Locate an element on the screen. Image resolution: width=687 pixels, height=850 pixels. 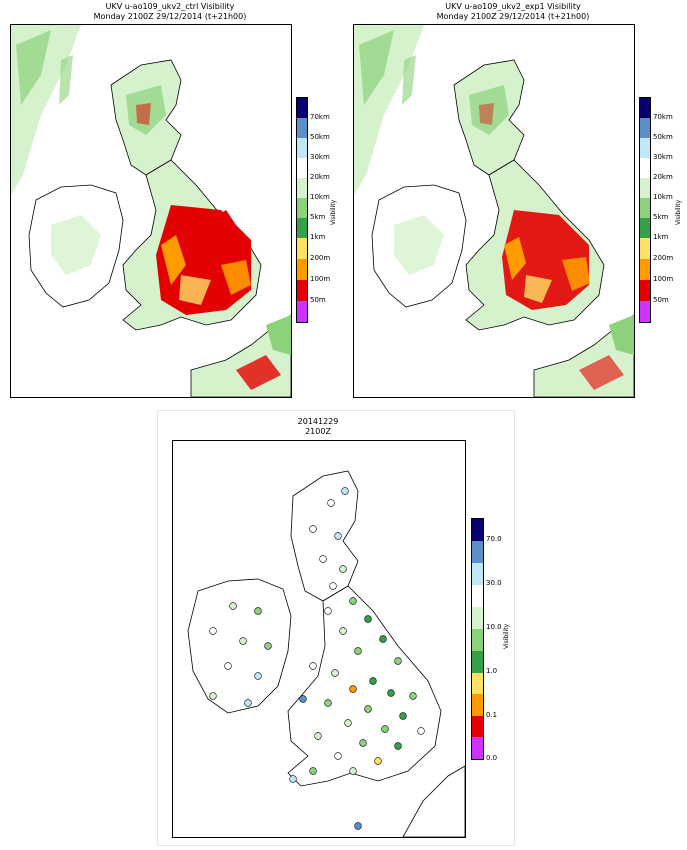
ctrl-cbar-tick-50m: 50m is located at coordinates (318, 300).